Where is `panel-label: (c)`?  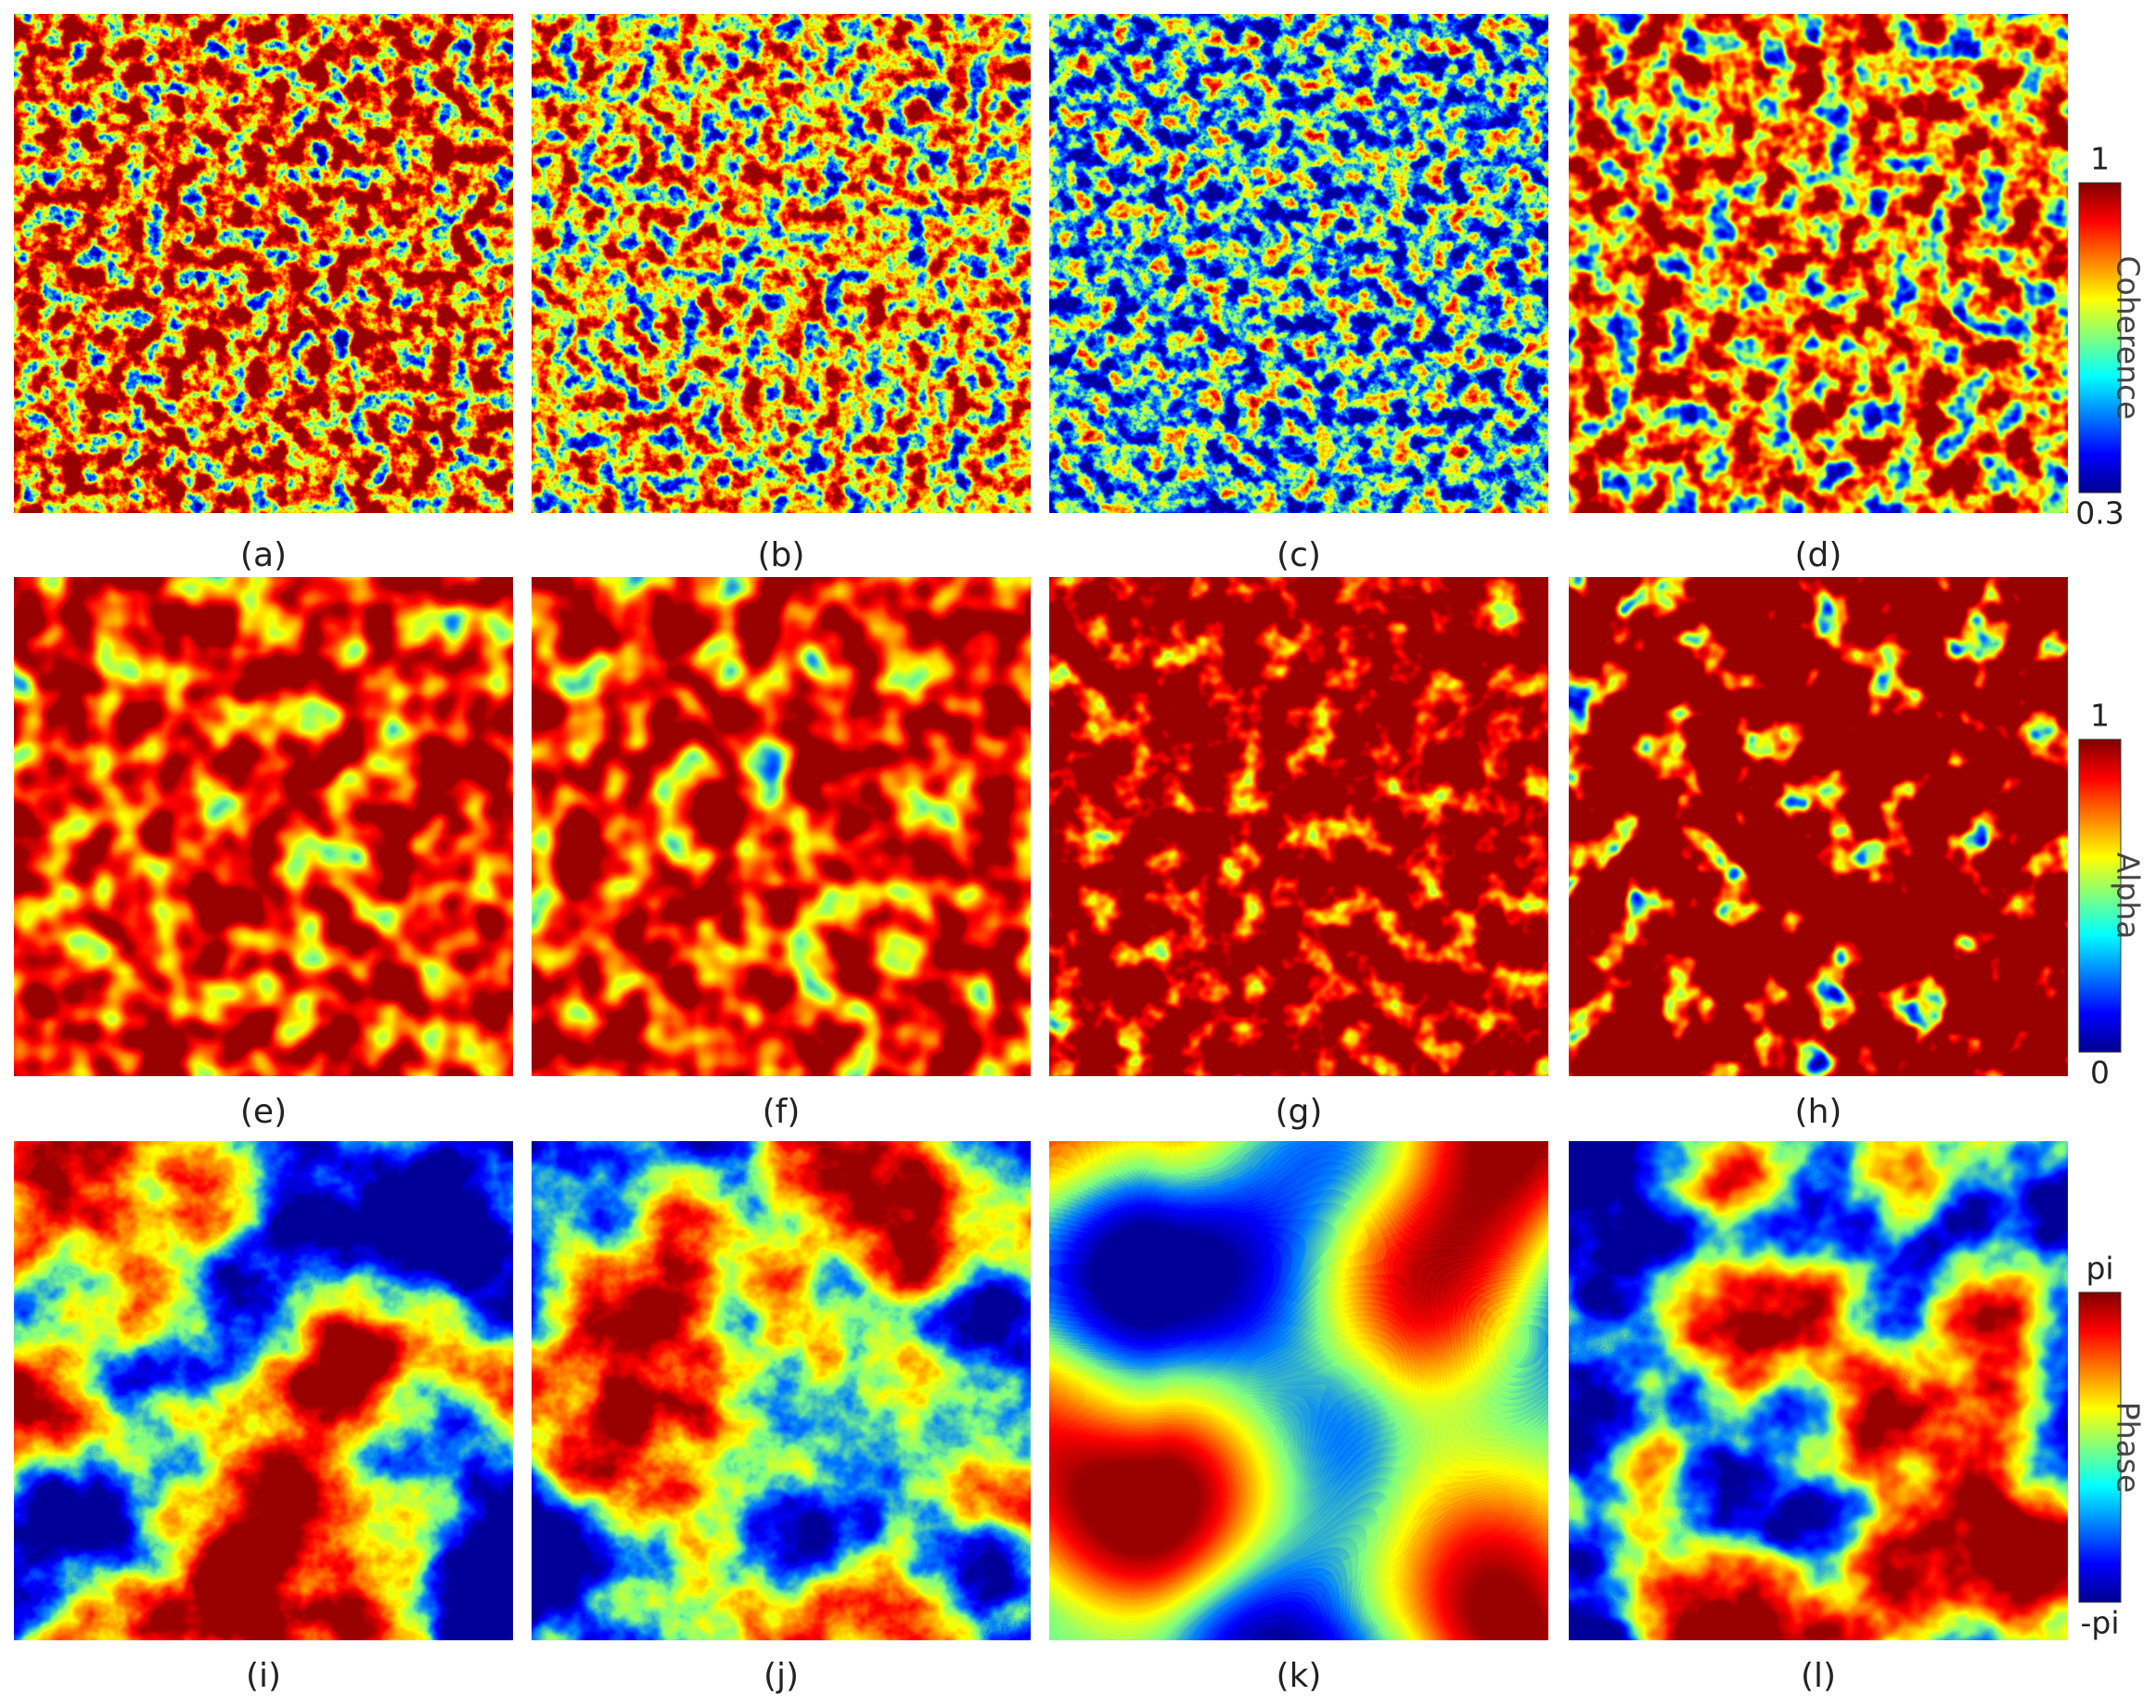 panel-label: (c) is located at coordinates (1299, 555).